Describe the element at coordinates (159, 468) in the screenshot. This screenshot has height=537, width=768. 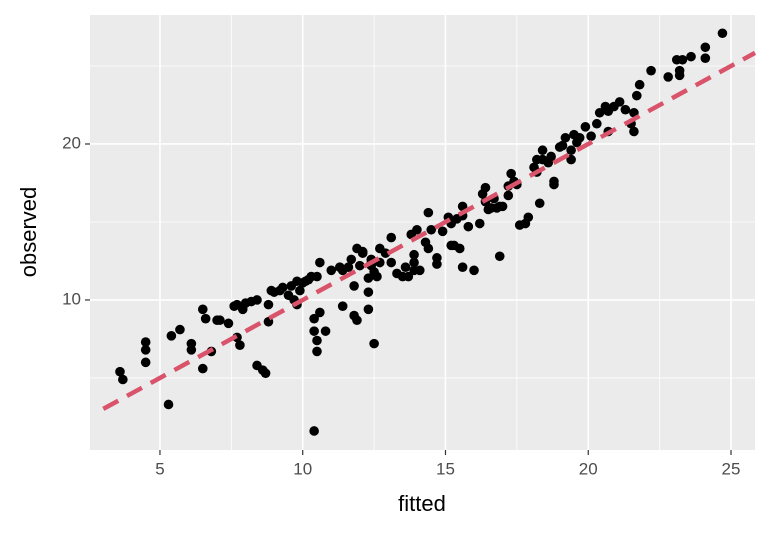
I see `x-tick-label: 5` at that location.